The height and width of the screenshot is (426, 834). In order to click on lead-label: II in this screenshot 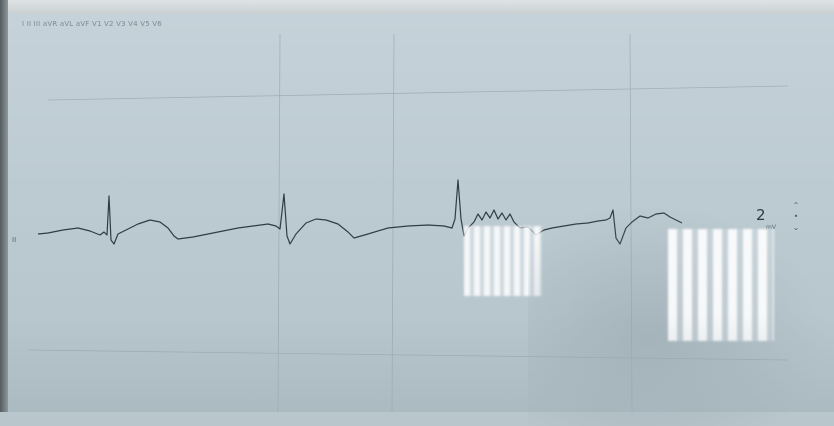, I will do `click(14, 240)`.